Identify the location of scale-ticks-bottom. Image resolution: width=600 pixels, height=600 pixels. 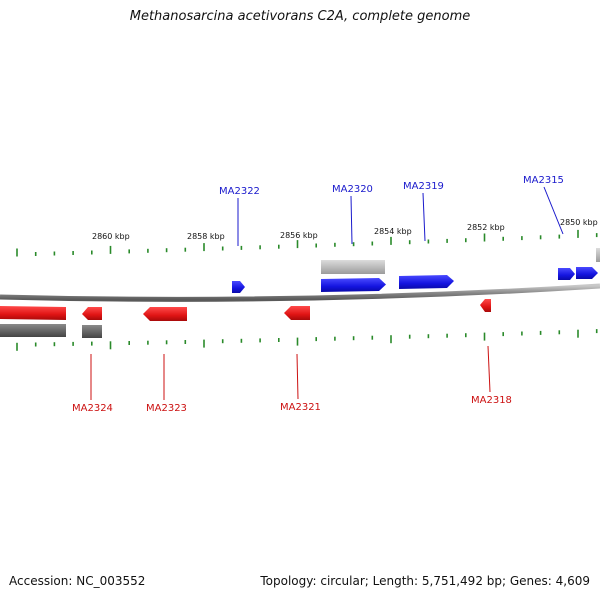
(307, 340).